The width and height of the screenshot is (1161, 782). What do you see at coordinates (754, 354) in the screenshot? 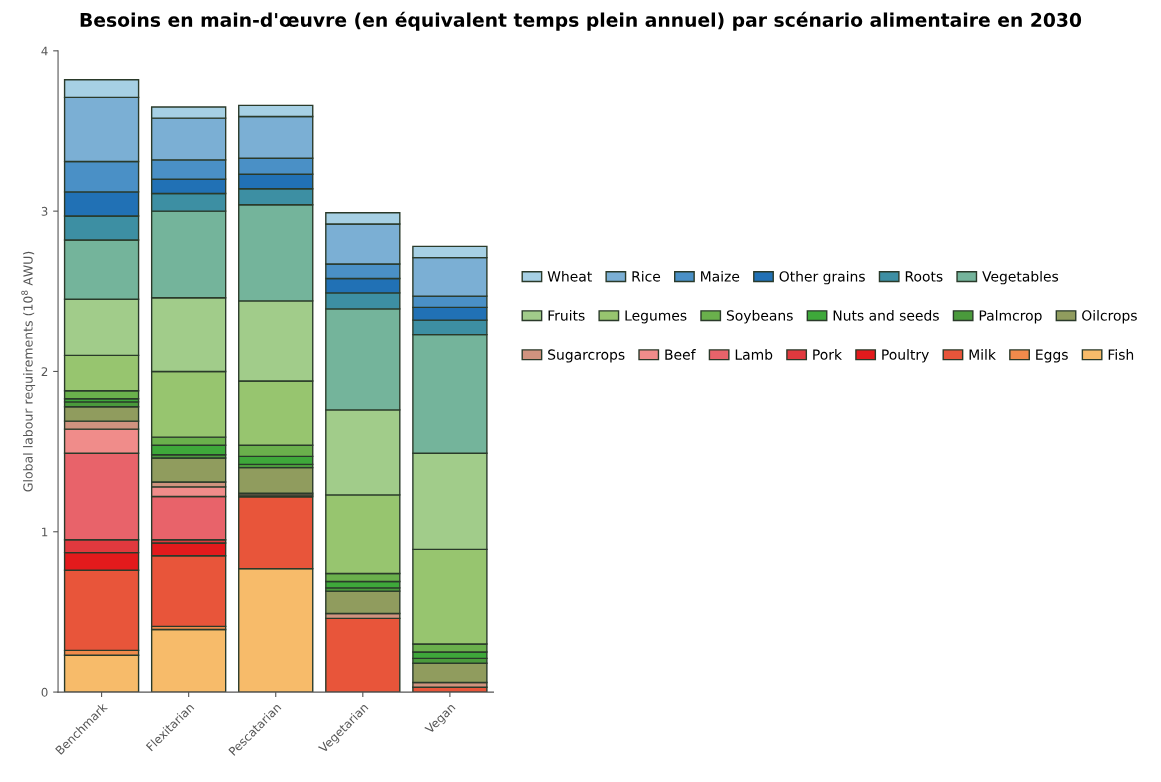
I see `legend-label: Lamb` at bounding box center [754, 354].